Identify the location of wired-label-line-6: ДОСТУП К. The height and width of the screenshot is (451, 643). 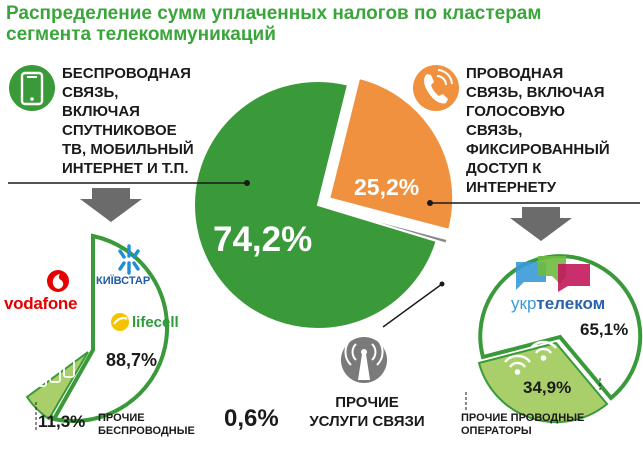
(504, 168).